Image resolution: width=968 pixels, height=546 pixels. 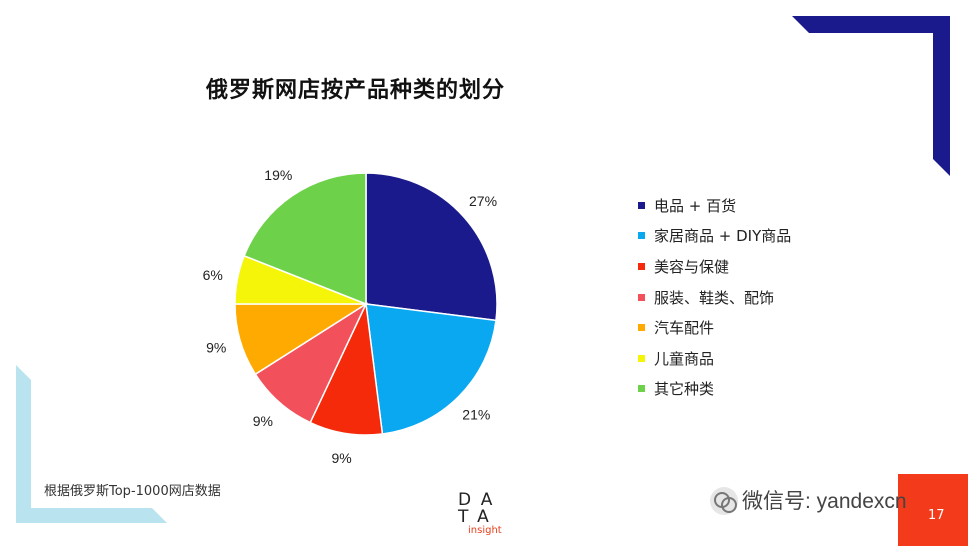 I want to click on page-corner-badge, so click(x=933, y=510).